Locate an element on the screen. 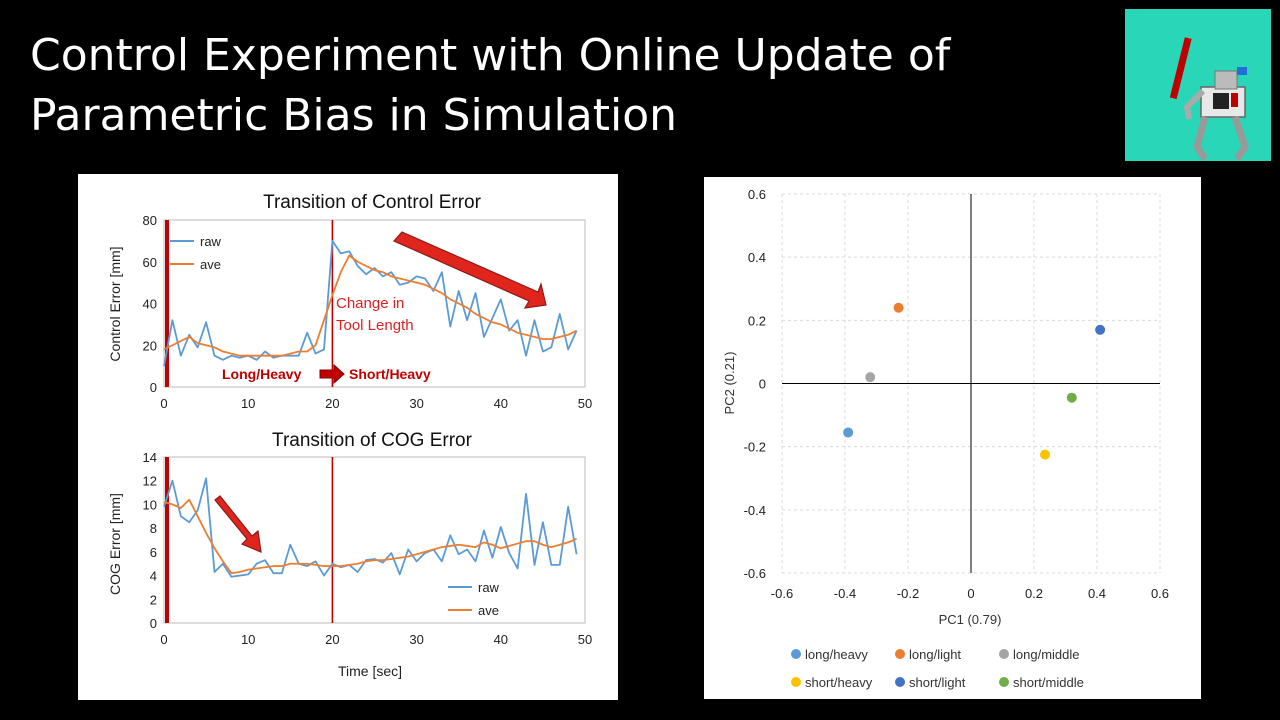 This screenshot has width=1280, height=720. robot-illustration is located at coordinates (1209, 99).